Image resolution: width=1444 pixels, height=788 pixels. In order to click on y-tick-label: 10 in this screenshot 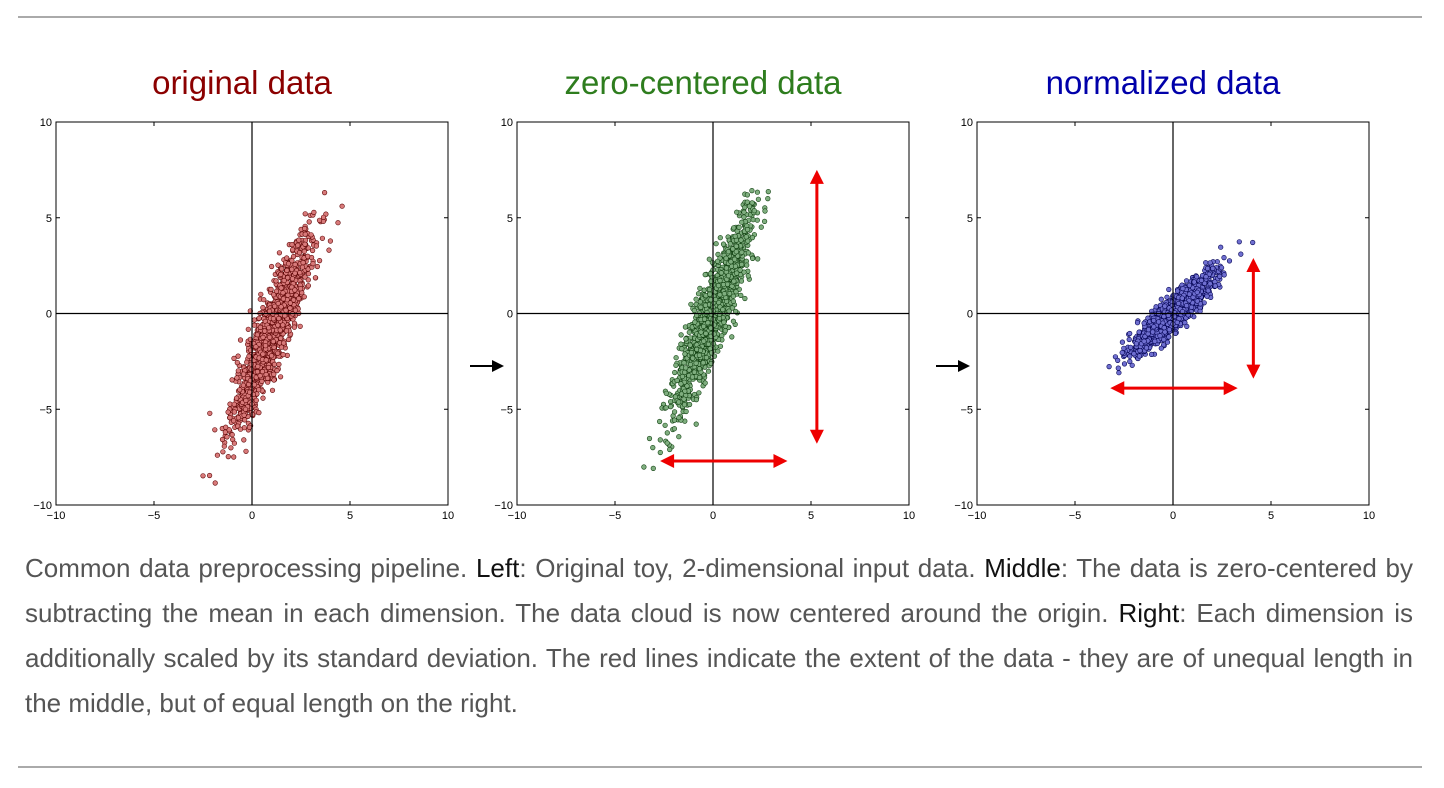, I will do `click(46, 123)`.